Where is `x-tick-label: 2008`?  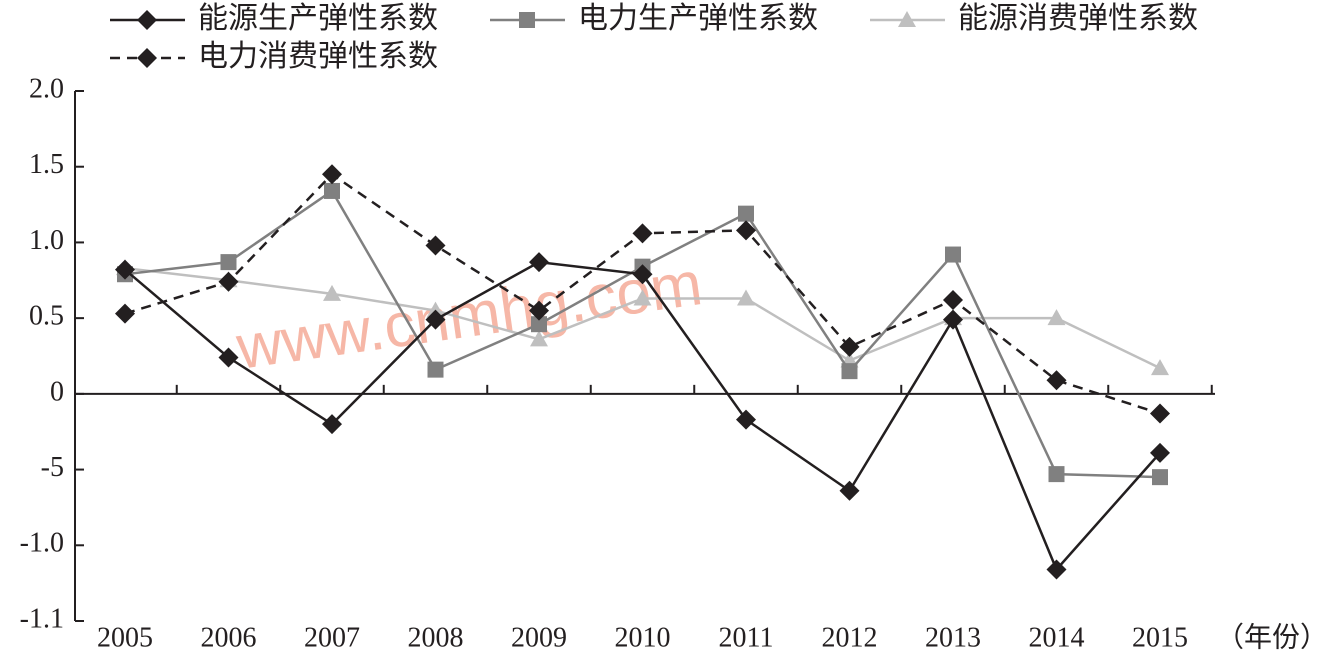
x-tick-label: 2008 is located at coordinates (436, 637).